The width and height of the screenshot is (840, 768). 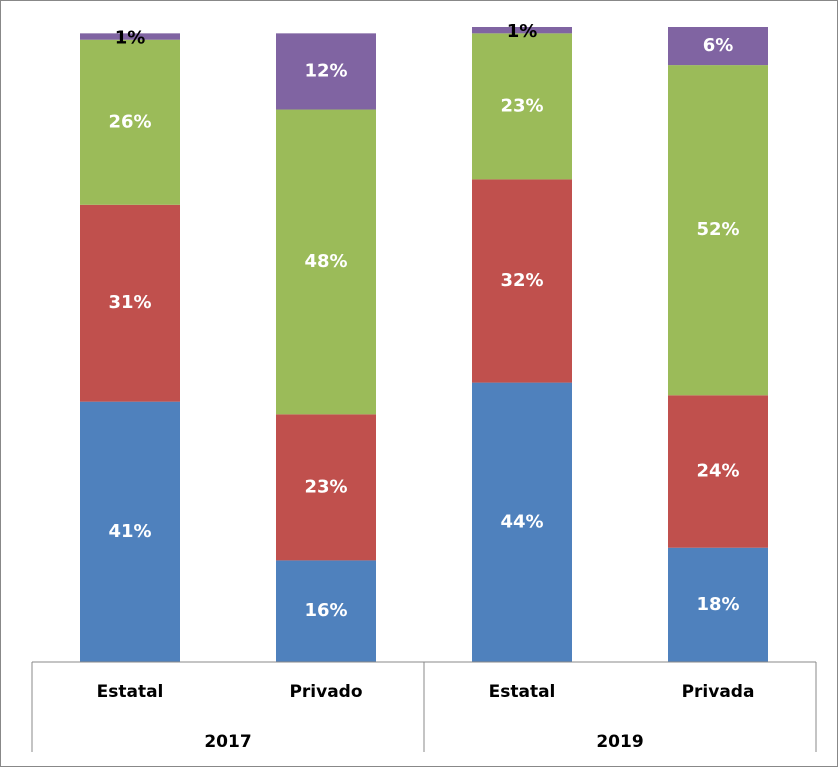 I want to click on group-label: 2019, so click(x=619, y=742).